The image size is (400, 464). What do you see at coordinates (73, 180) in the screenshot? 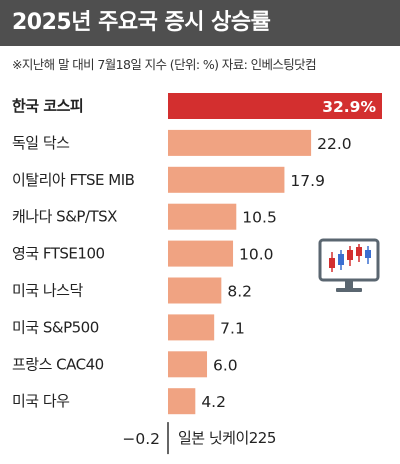
I see `category-label: 이탈리아 FTSE MIB` at bounding box center [73, 180].